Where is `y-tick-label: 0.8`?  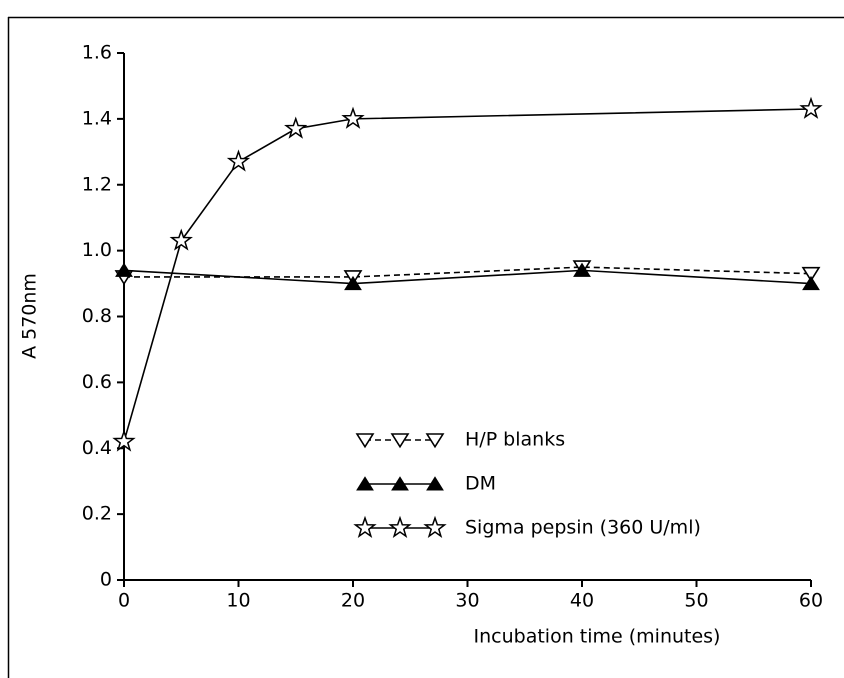
y-tick-label: 0.8 is located at coordinates (97, 316).